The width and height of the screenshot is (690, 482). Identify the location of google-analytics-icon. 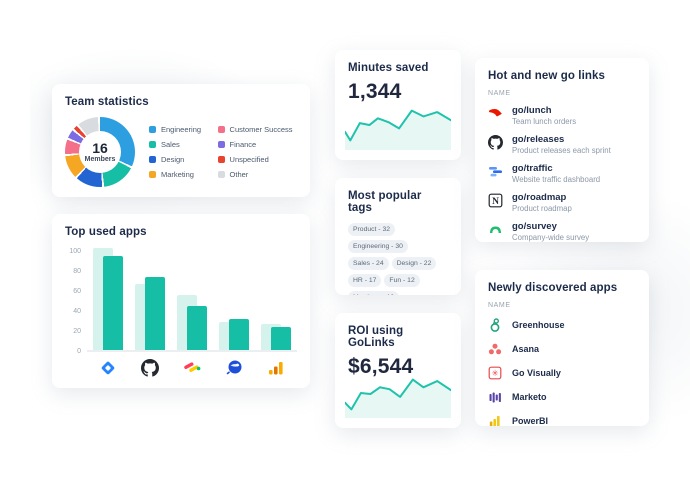
(276, 368).